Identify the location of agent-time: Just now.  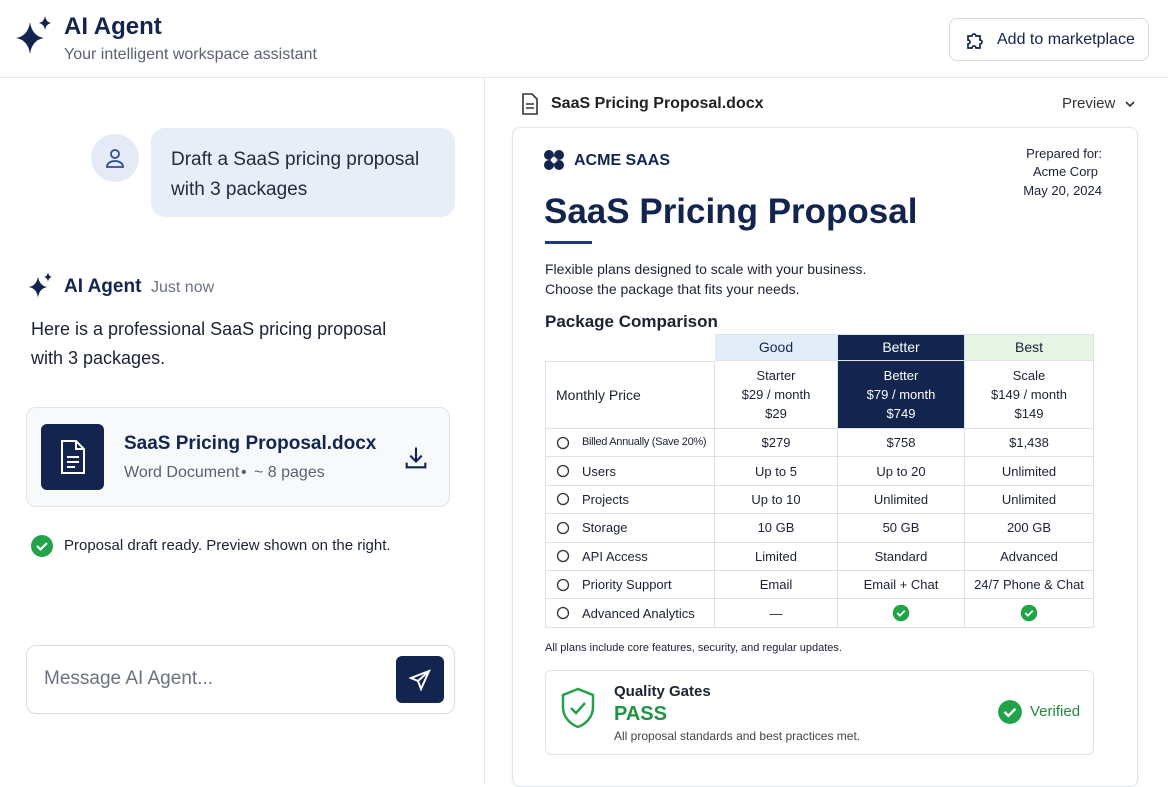
(183, 287).